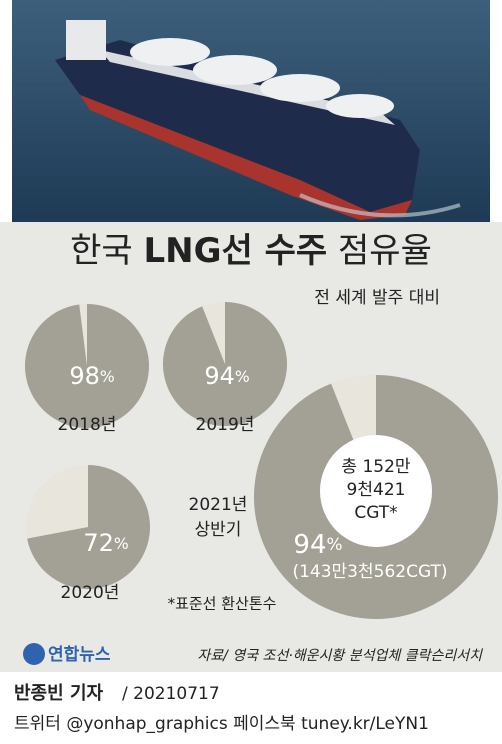 This screenshot has height=744, width=502. What do you see at coordinates (369, 572) in the screenshot?
I see `detail-label: (143만3천562CGT)` at bounding box center [369, 572].